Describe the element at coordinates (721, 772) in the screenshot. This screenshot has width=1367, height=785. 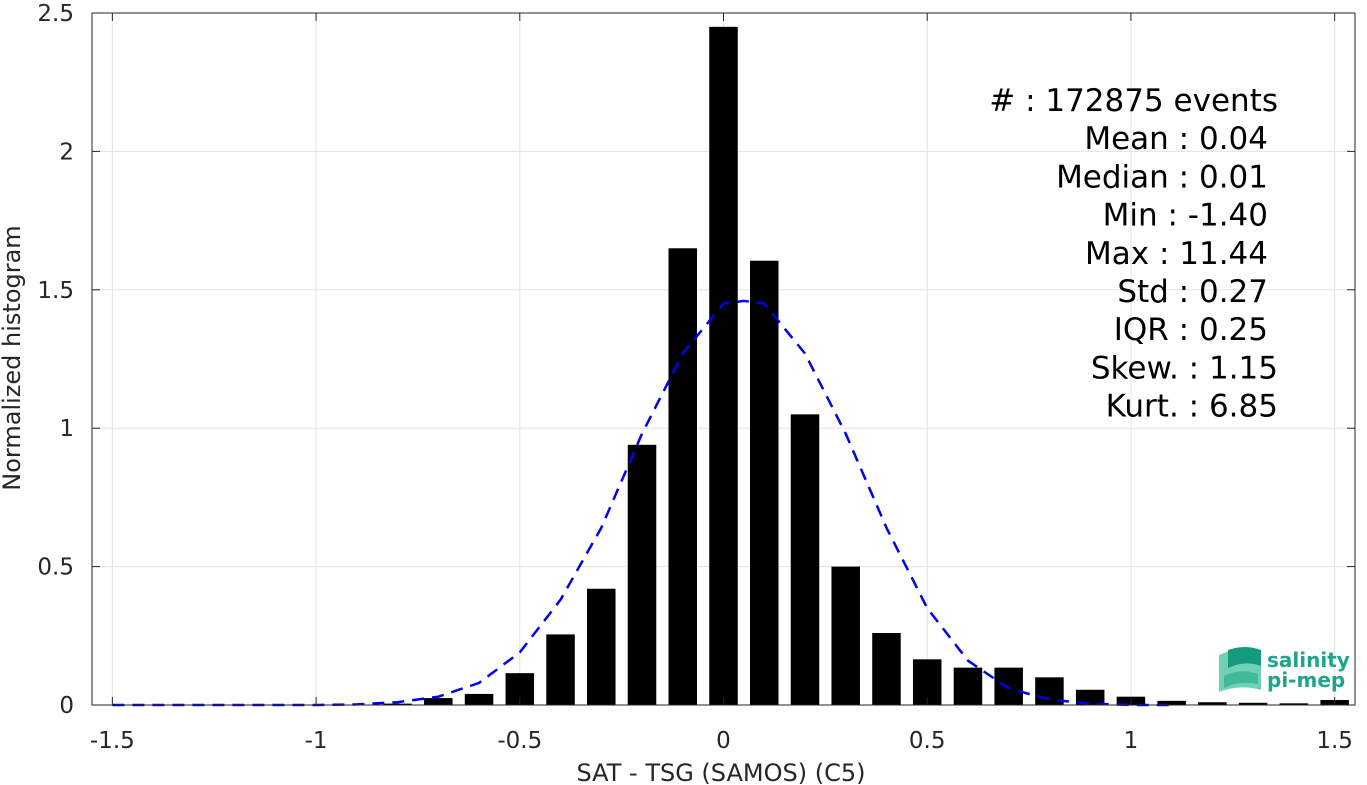
I see `x-axis-label: SAT - TSG (SAMOS) (C5)` at that location.